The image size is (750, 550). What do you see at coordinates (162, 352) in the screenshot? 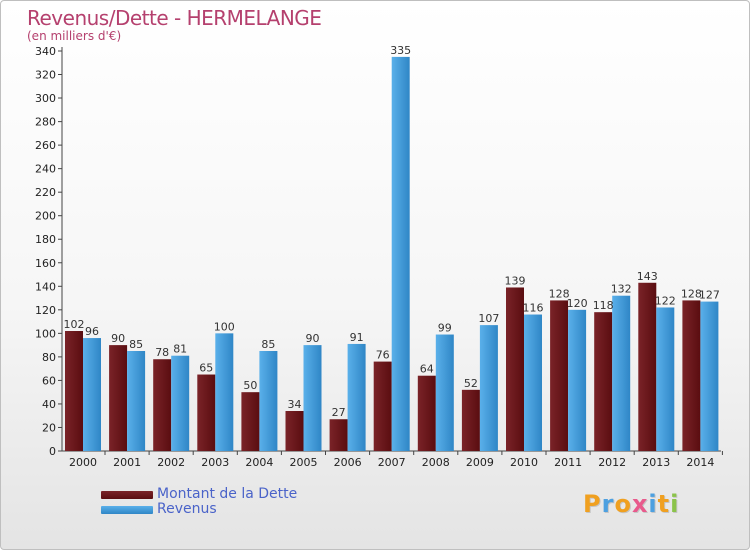
I see `data-label-dette: 78` at bounding box center [162, 352].